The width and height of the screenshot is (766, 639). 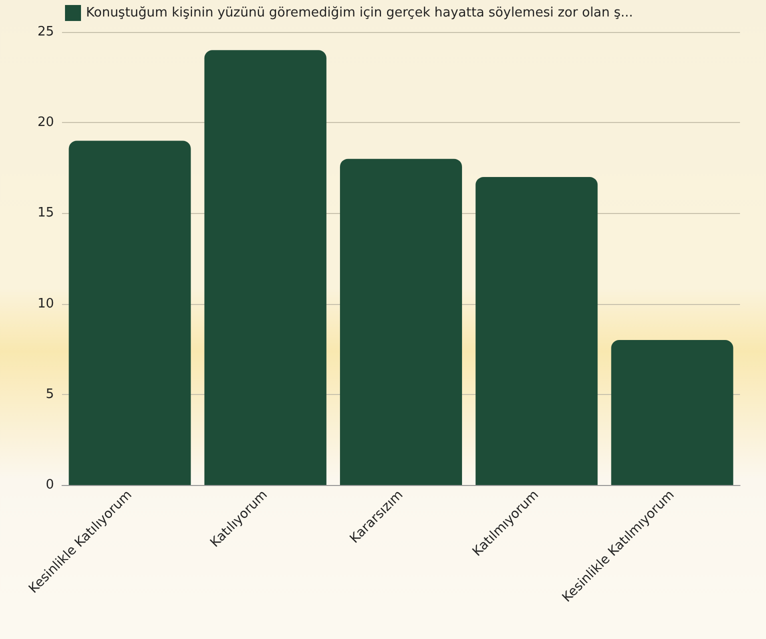 What do you see at coordinates (45, 32) in the screenshot?
I see `y-tick-label: 25` at bounding box center [45, 32].